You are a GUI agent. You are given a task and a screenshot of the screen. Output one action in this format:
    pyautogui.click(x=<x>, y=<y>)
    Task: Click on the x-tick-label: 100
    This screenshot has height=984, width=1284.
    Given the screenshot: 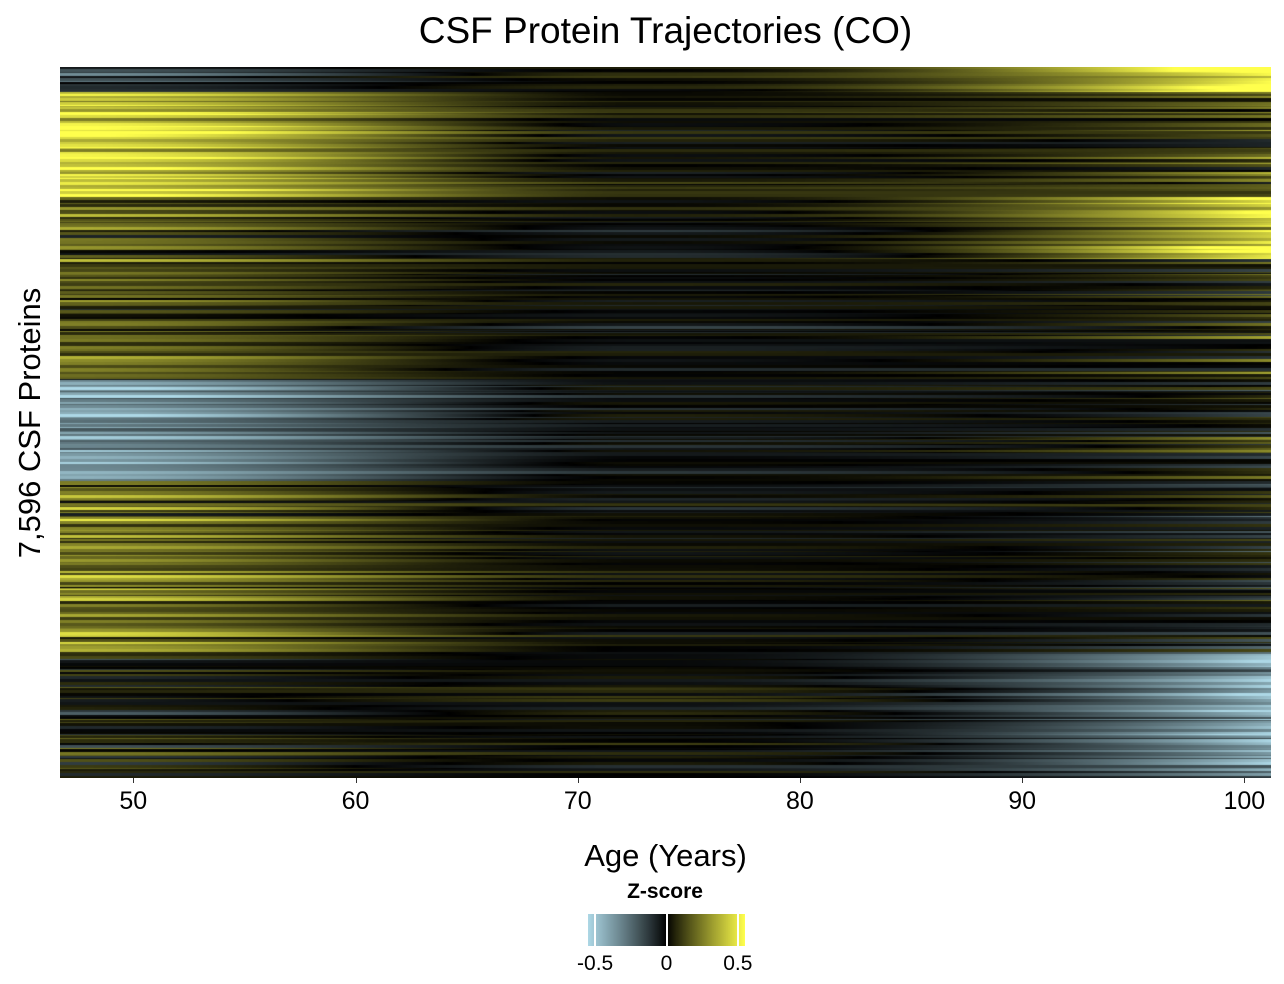 What is the action you would take?
    pyautogui.click(x=1244, y=801)
    